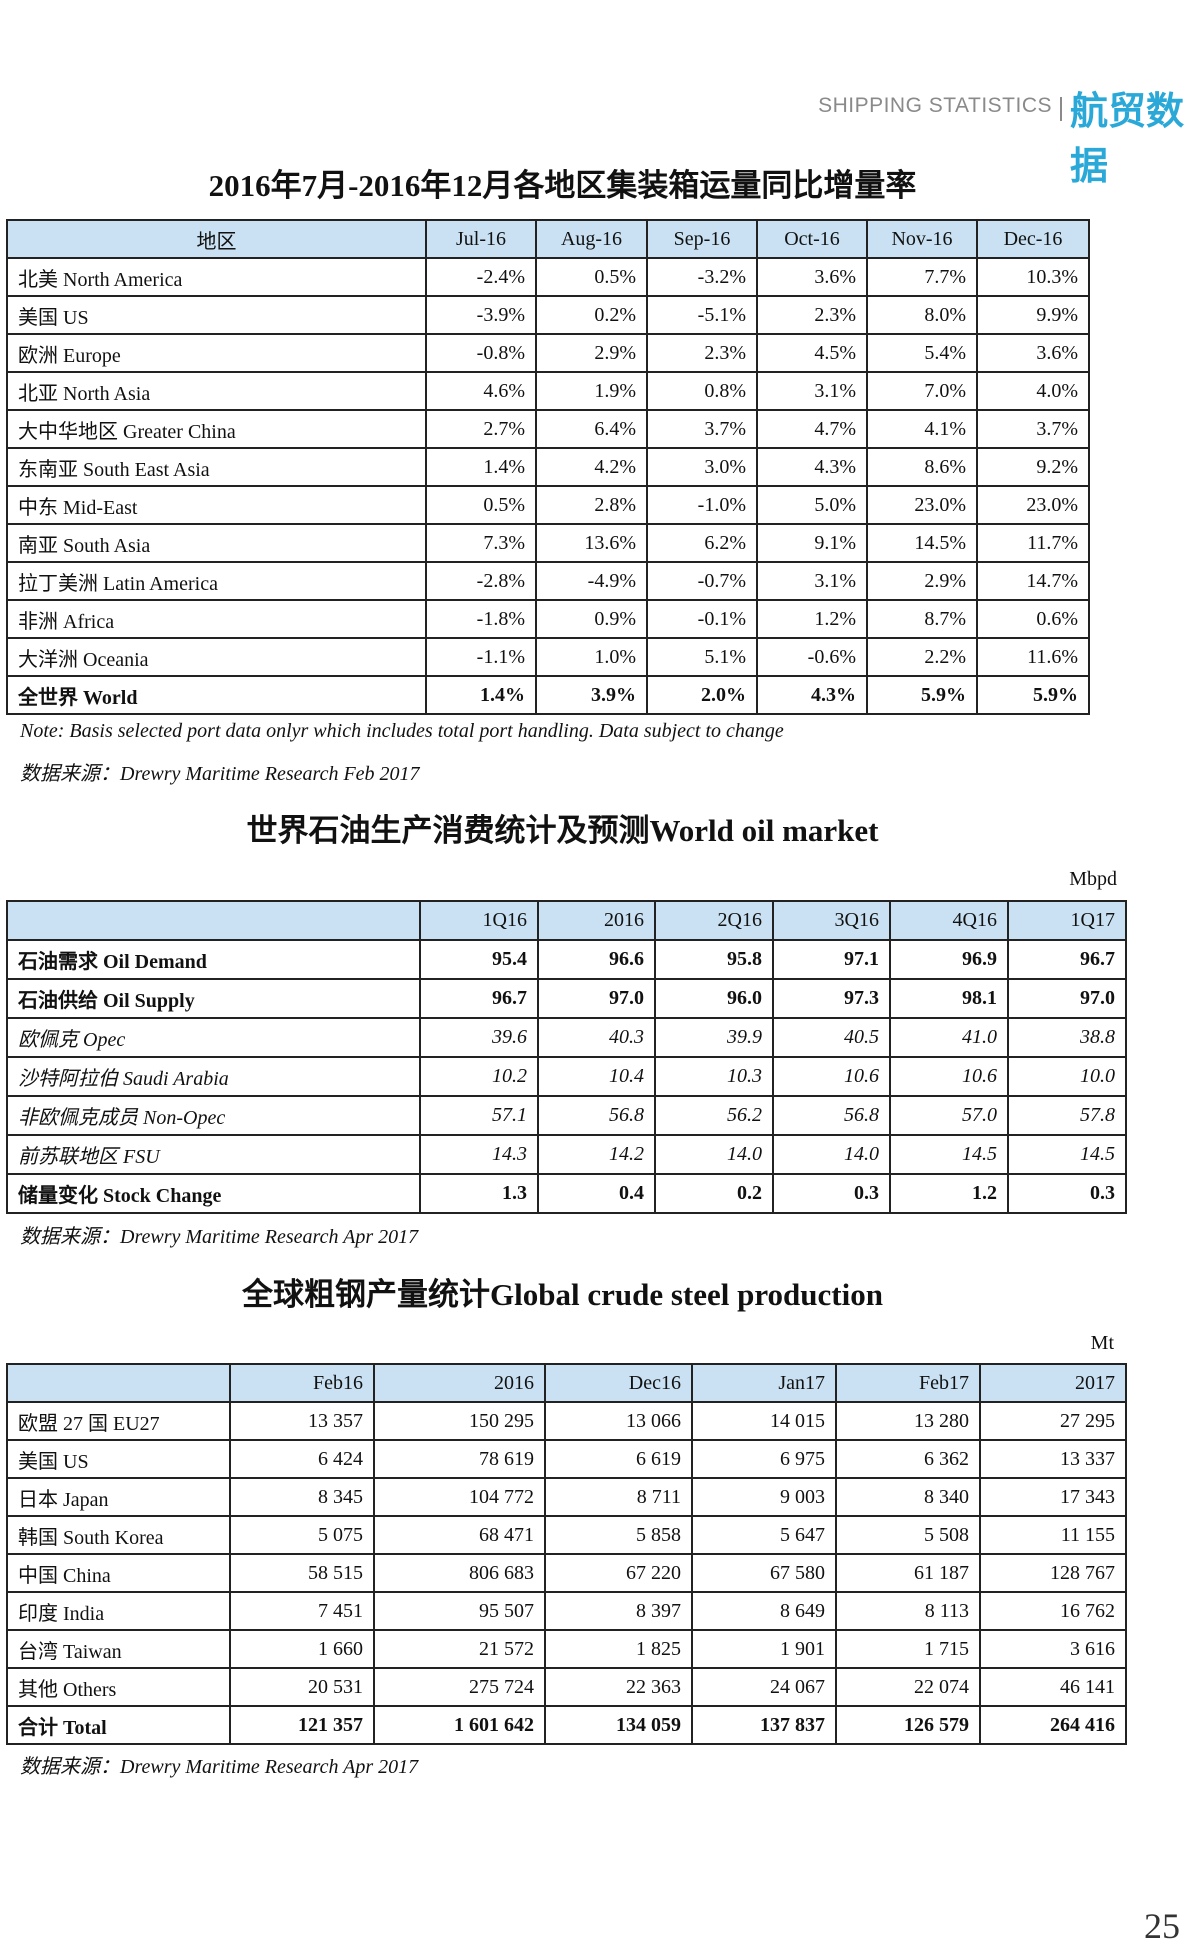 This screenshot has height=1947, width=1200. Describe the element at coordinates (922, 467) in the screenshot. I see `cell: 8.6%` at that location.